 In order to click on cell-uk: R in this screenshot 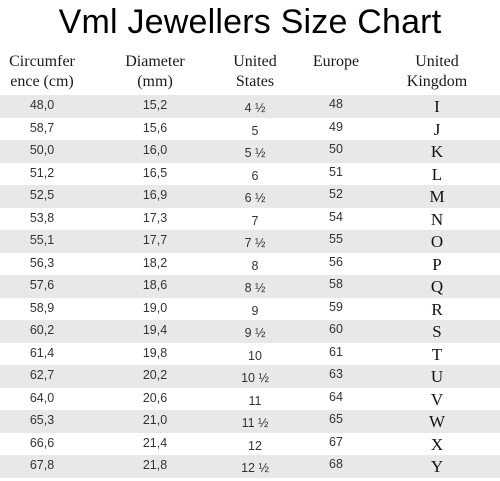, I will do `click(437, 309)`.